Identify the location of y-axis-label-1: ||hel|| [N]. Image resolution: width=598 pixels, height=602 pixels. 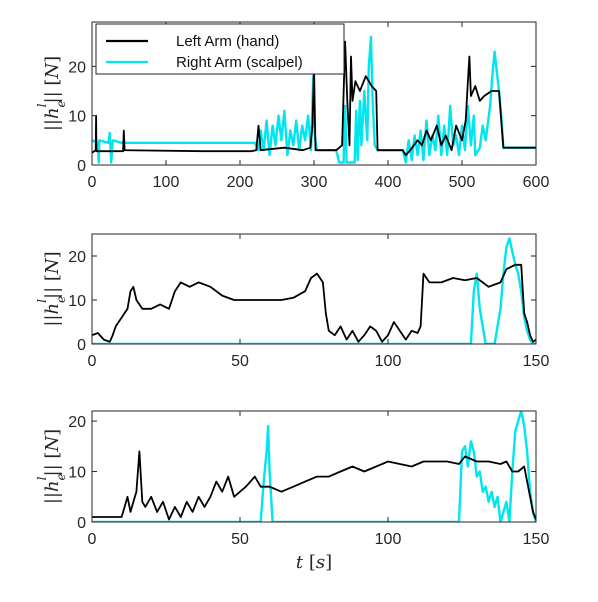
(51, 93).